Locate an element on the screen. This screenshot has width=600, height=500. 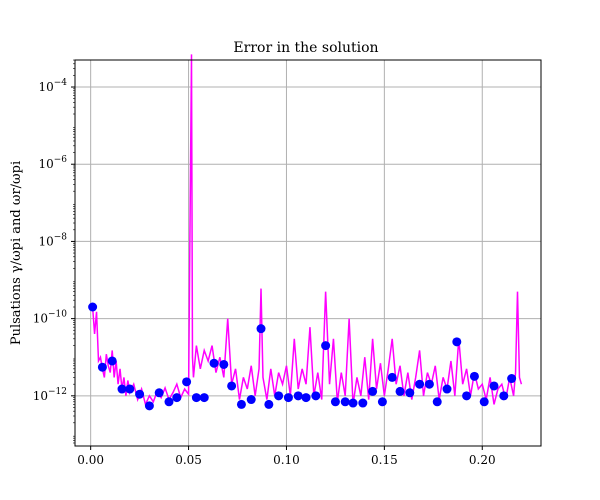
y-tick-label: 10⁻⁴ is located at coordinates (52, 86).